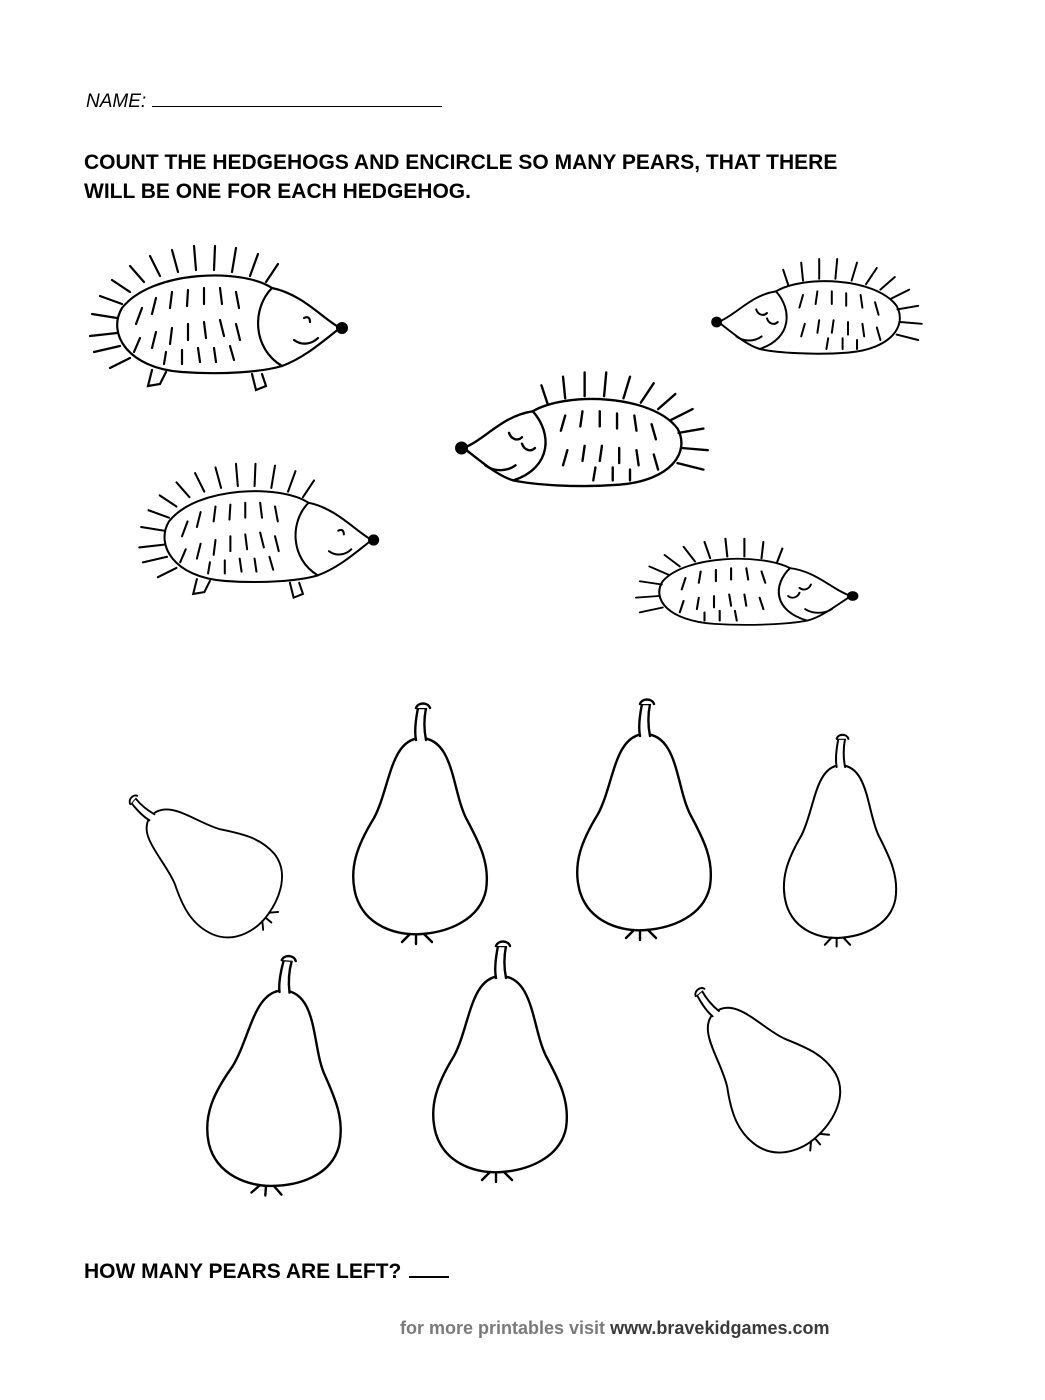  I want to click on name-label: NAME:, so click(116, 101).